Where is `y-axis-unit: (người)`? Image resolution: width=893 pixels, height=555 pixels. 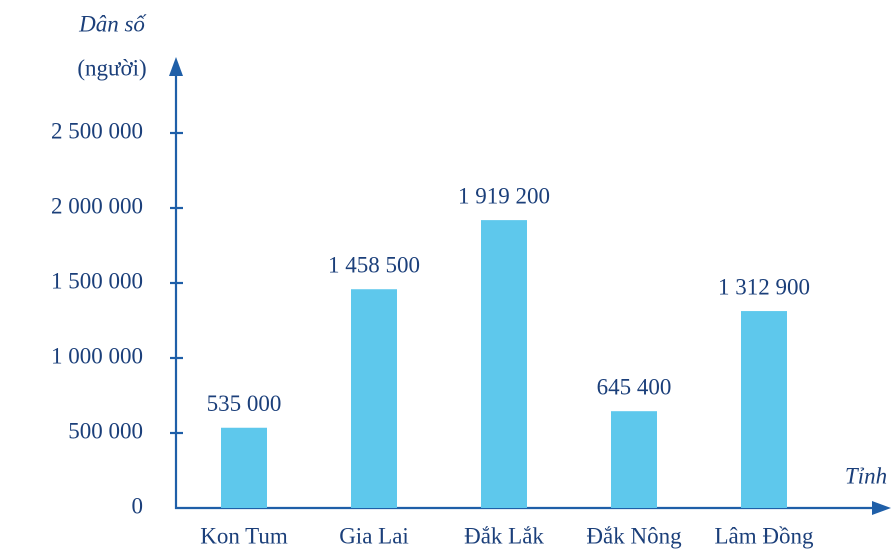 y-axis-unit: (người) is located at coordinates (111, 67).